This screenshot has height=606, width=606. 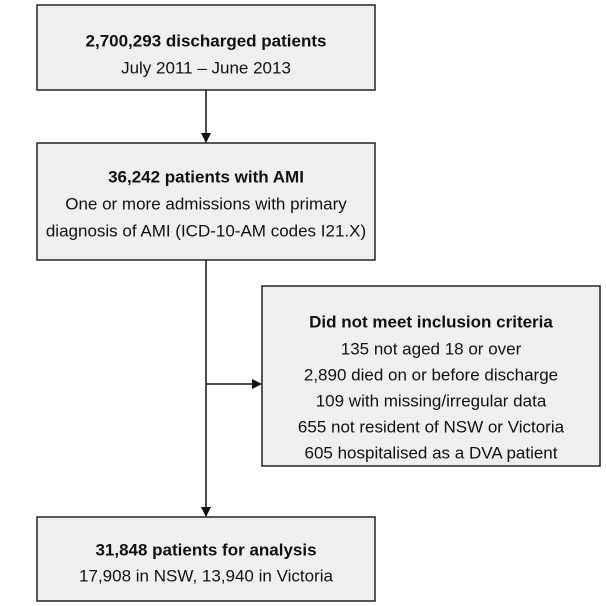 I want to click on box-line: 17,908 in NSW, 13,940 in Victoria, so click(x=206, y=575).